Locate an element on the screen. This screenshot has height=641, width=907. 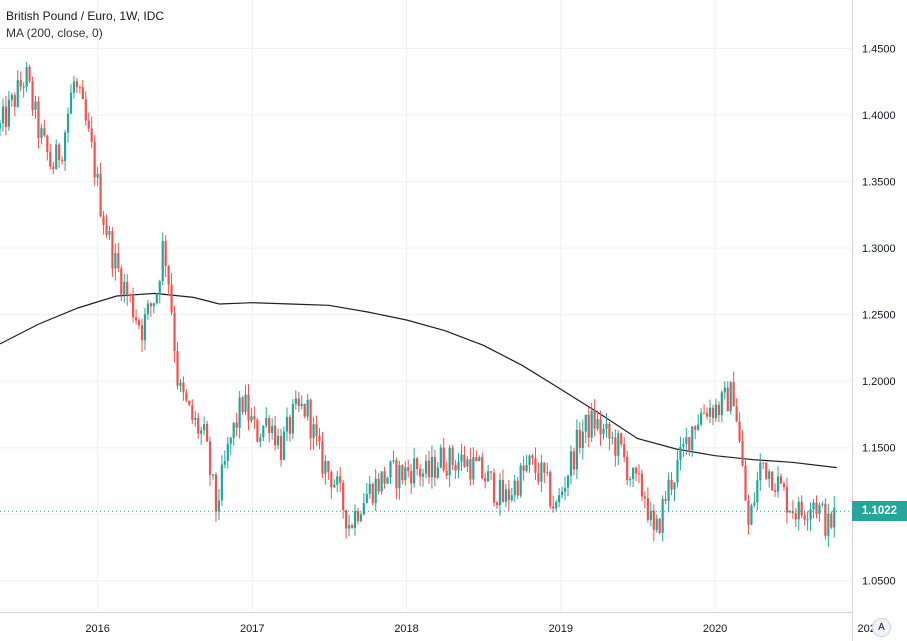
last-price-tag: 1.1022 is located at coordinates (879, 511).